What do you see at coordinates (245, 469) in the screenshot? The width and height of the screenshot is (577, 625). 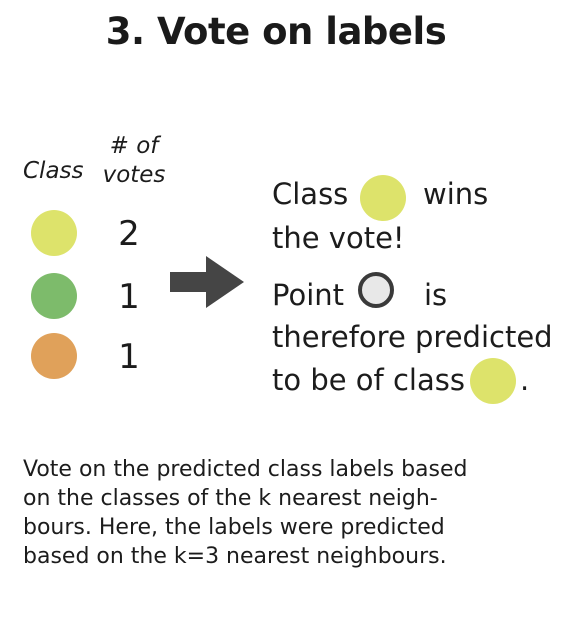 I see `caption-line: Vote on the predicted class labels based` at bounding box center [245, 469].